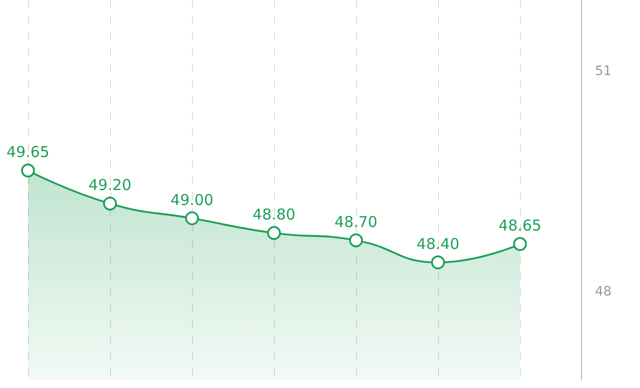  I want to click on y-tick-label: 48, so click(603, 292).